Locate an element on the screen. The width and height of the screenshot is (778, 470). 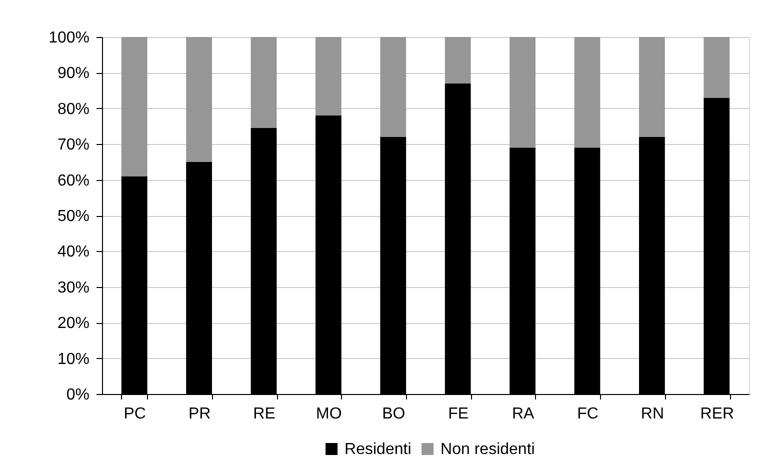
y-tick-label: 50% is located at coordinates (73, 216).